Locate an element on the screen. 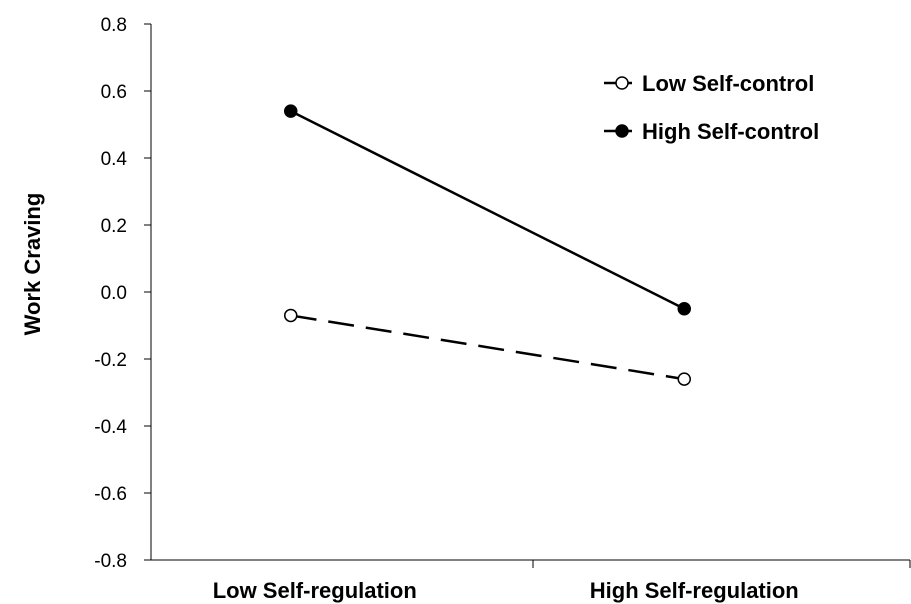 This screenshot has width=911, height=604. series-line-high-self-control is located at coordinates (487, 209).